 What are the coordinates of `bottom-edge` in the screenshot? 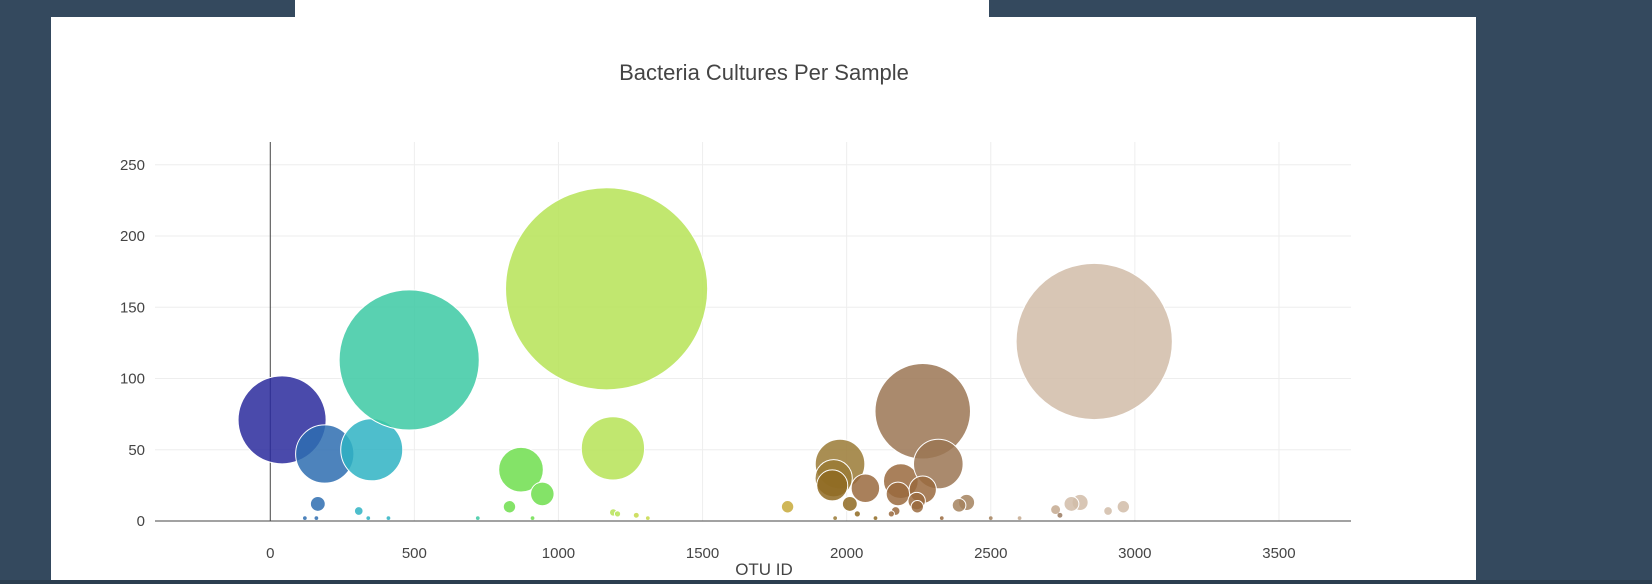 It's located at (826, 582).